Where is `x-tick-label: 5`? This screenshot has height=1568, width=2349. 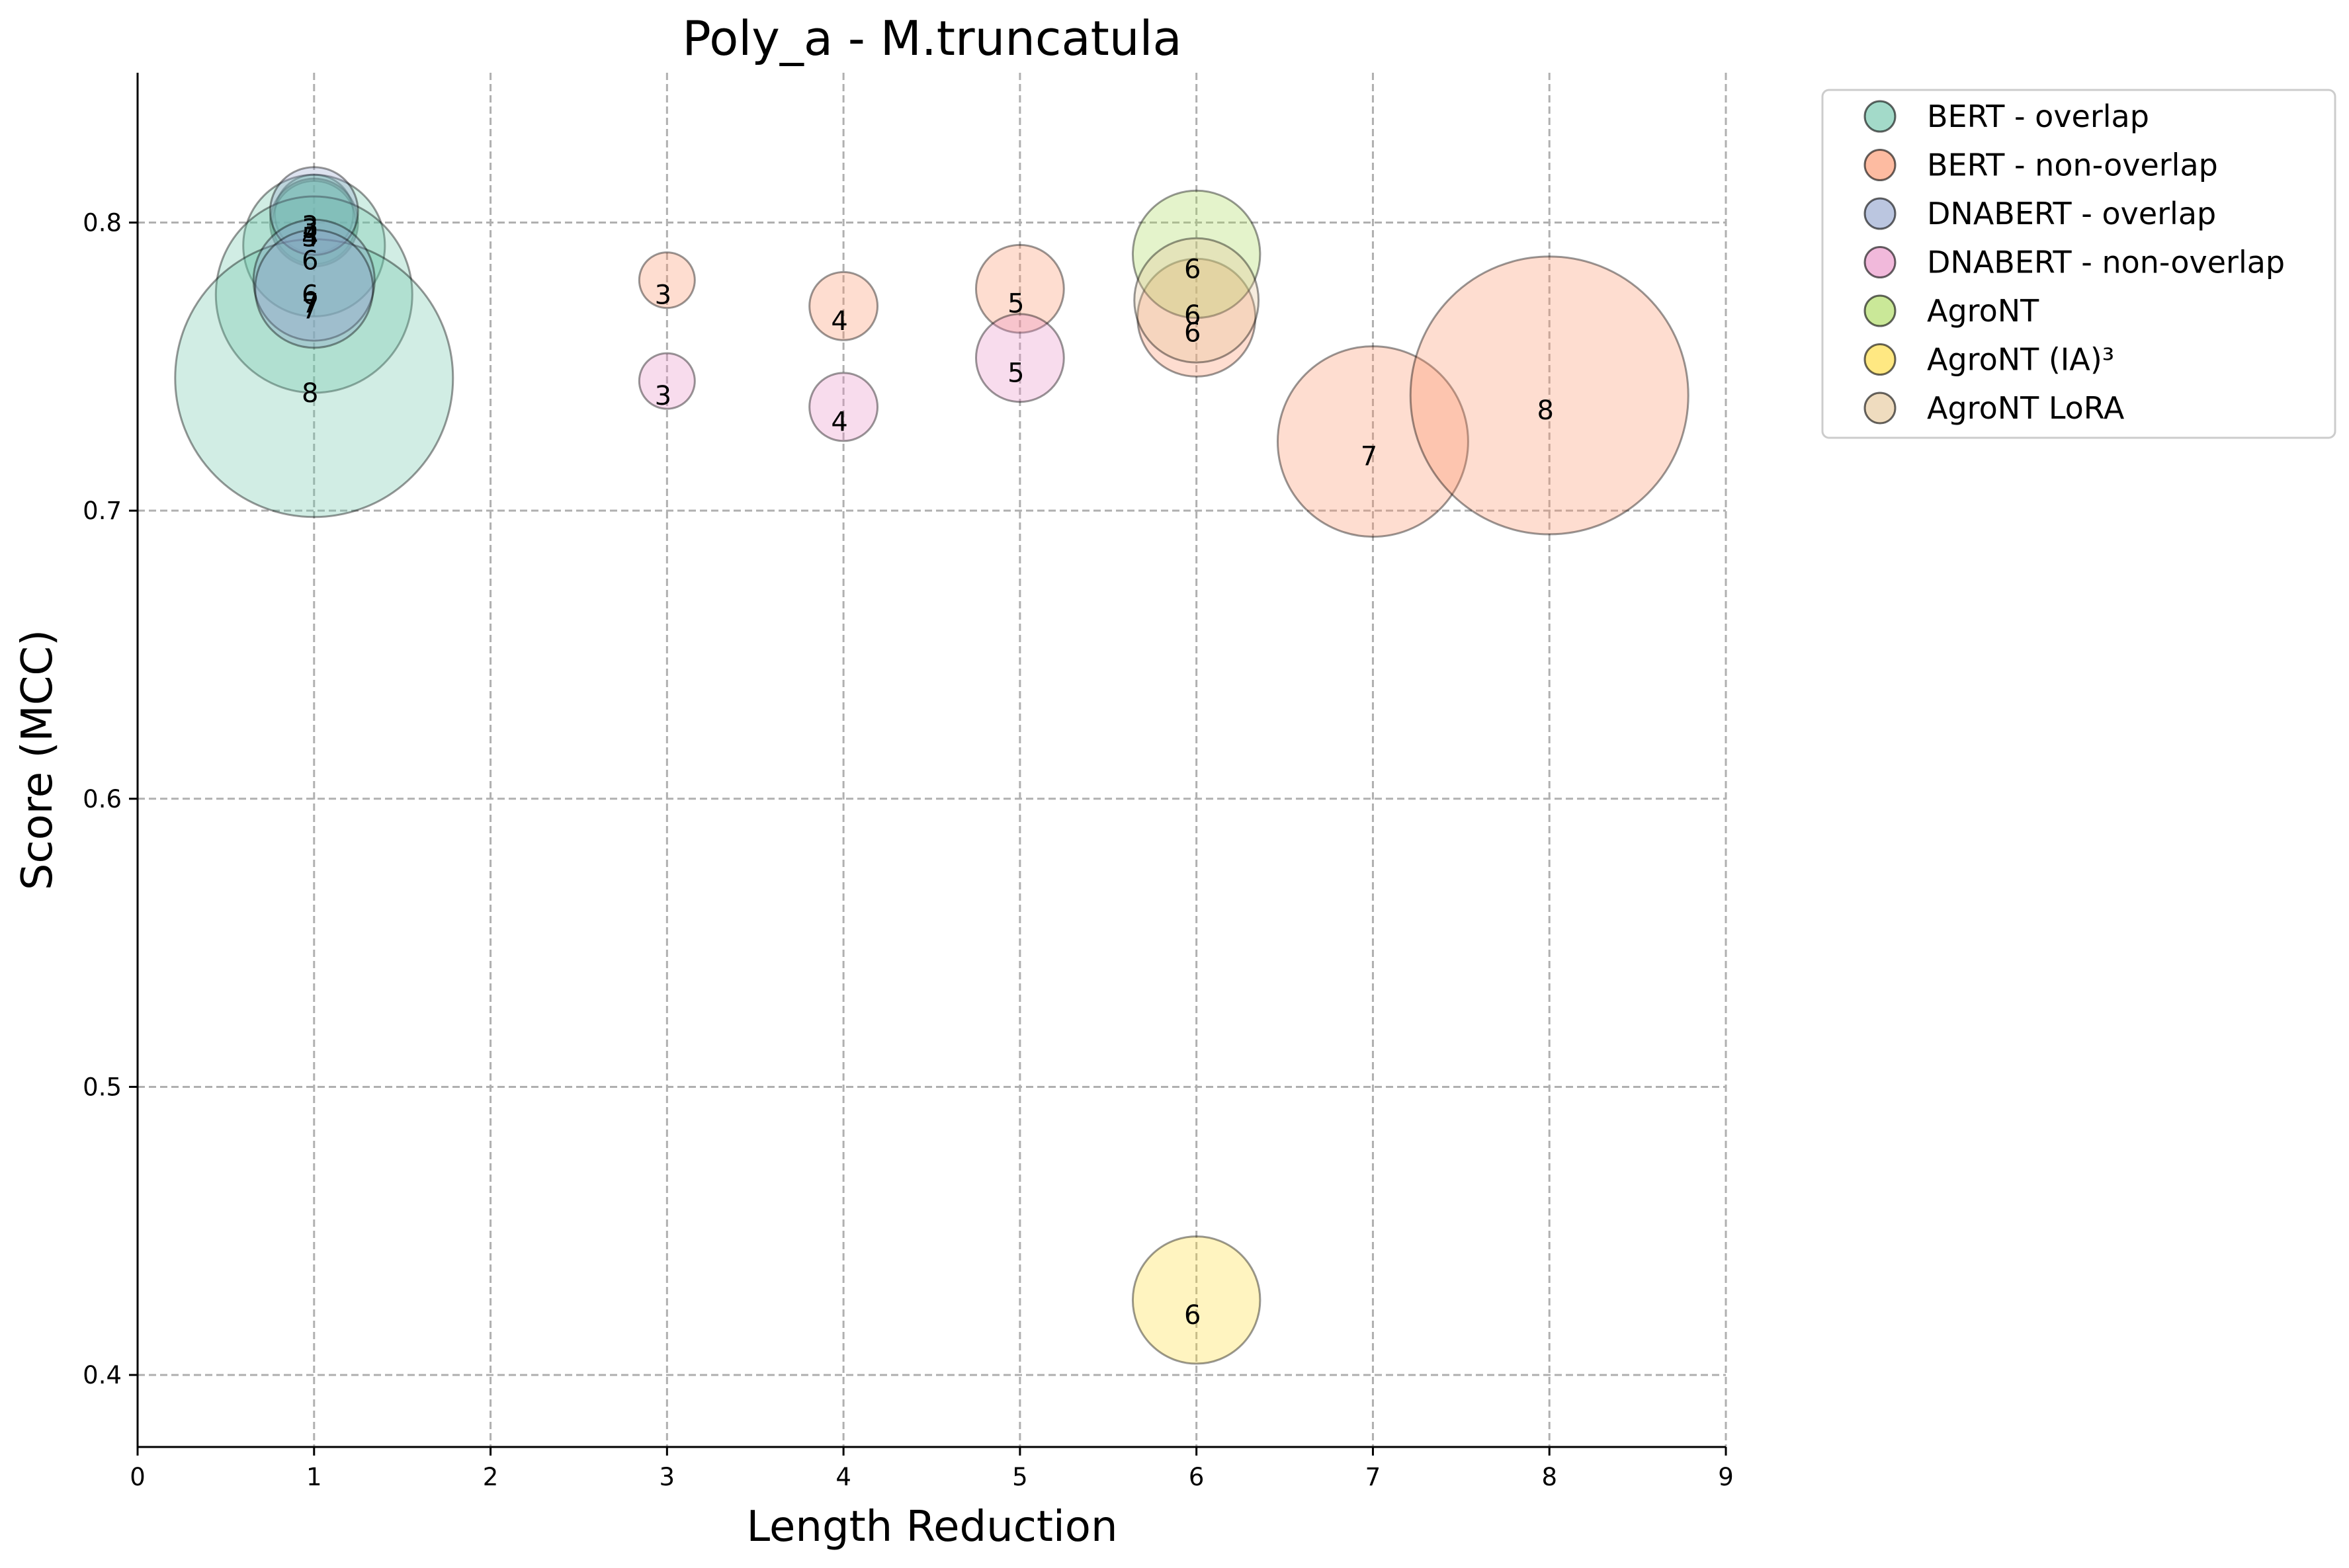 x-tick-label: 5 is located at coordinates (1020, 1477).